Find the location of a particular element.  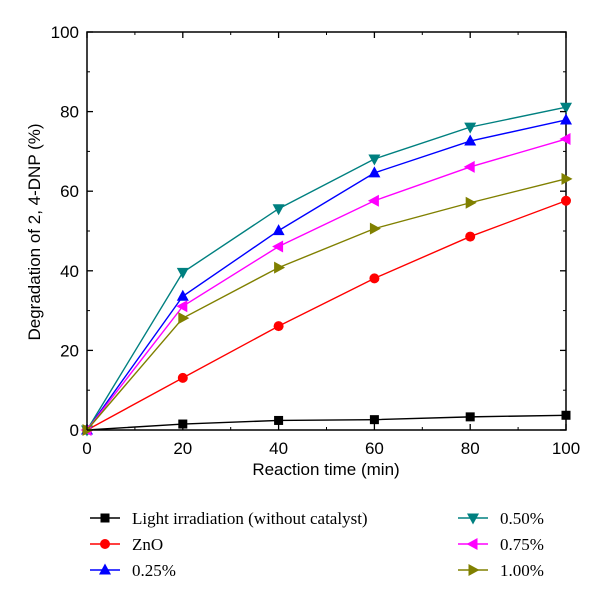

legend-item: 1.00% is located at coordinates (501, 570).